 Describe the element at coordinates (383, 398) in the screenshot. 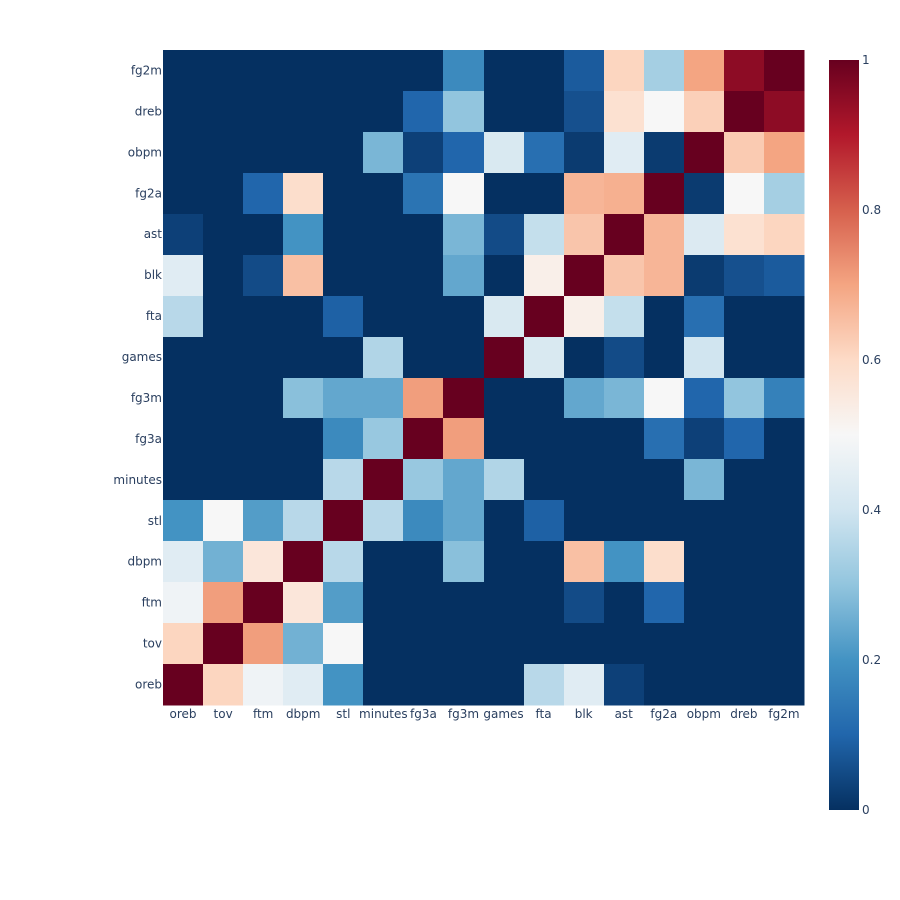

I see `heatmap-cell-fg3m-minutes` at that location.